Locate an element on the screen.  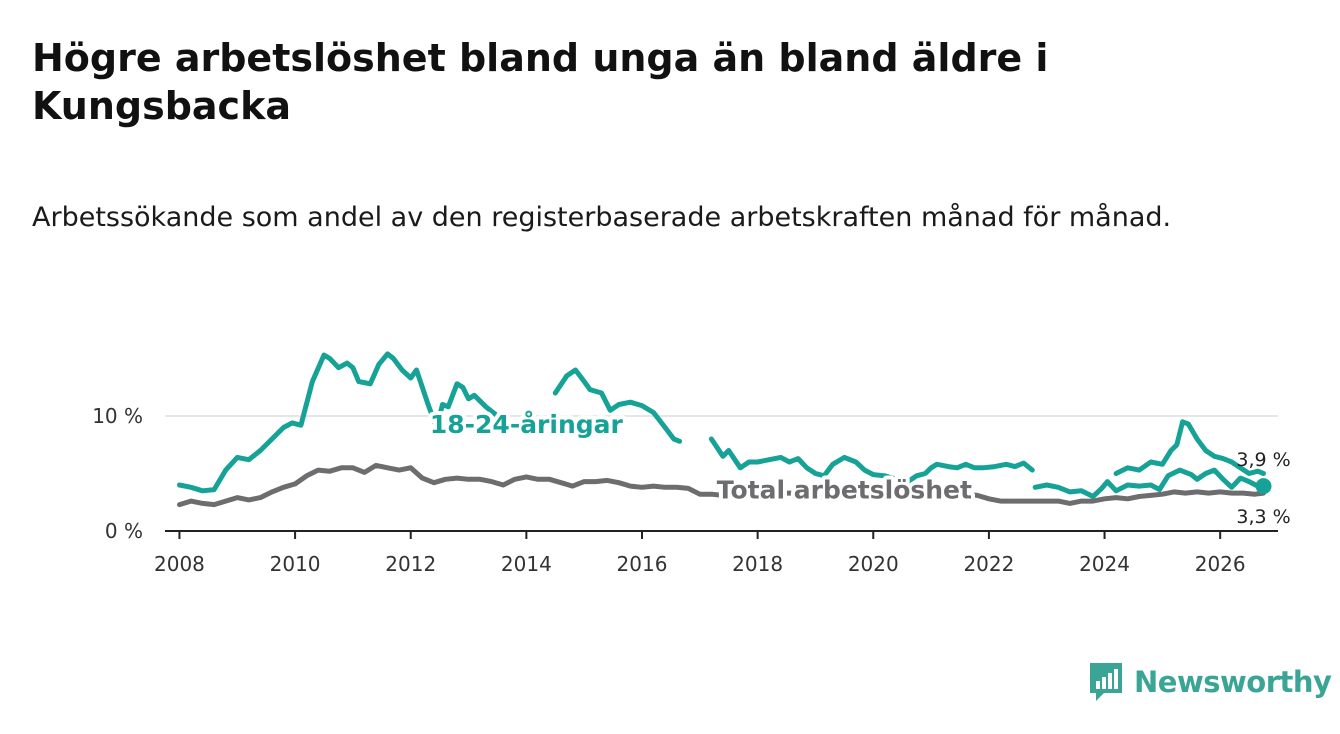
x-tick-label: 2020 is located at coordinates (873, 564).